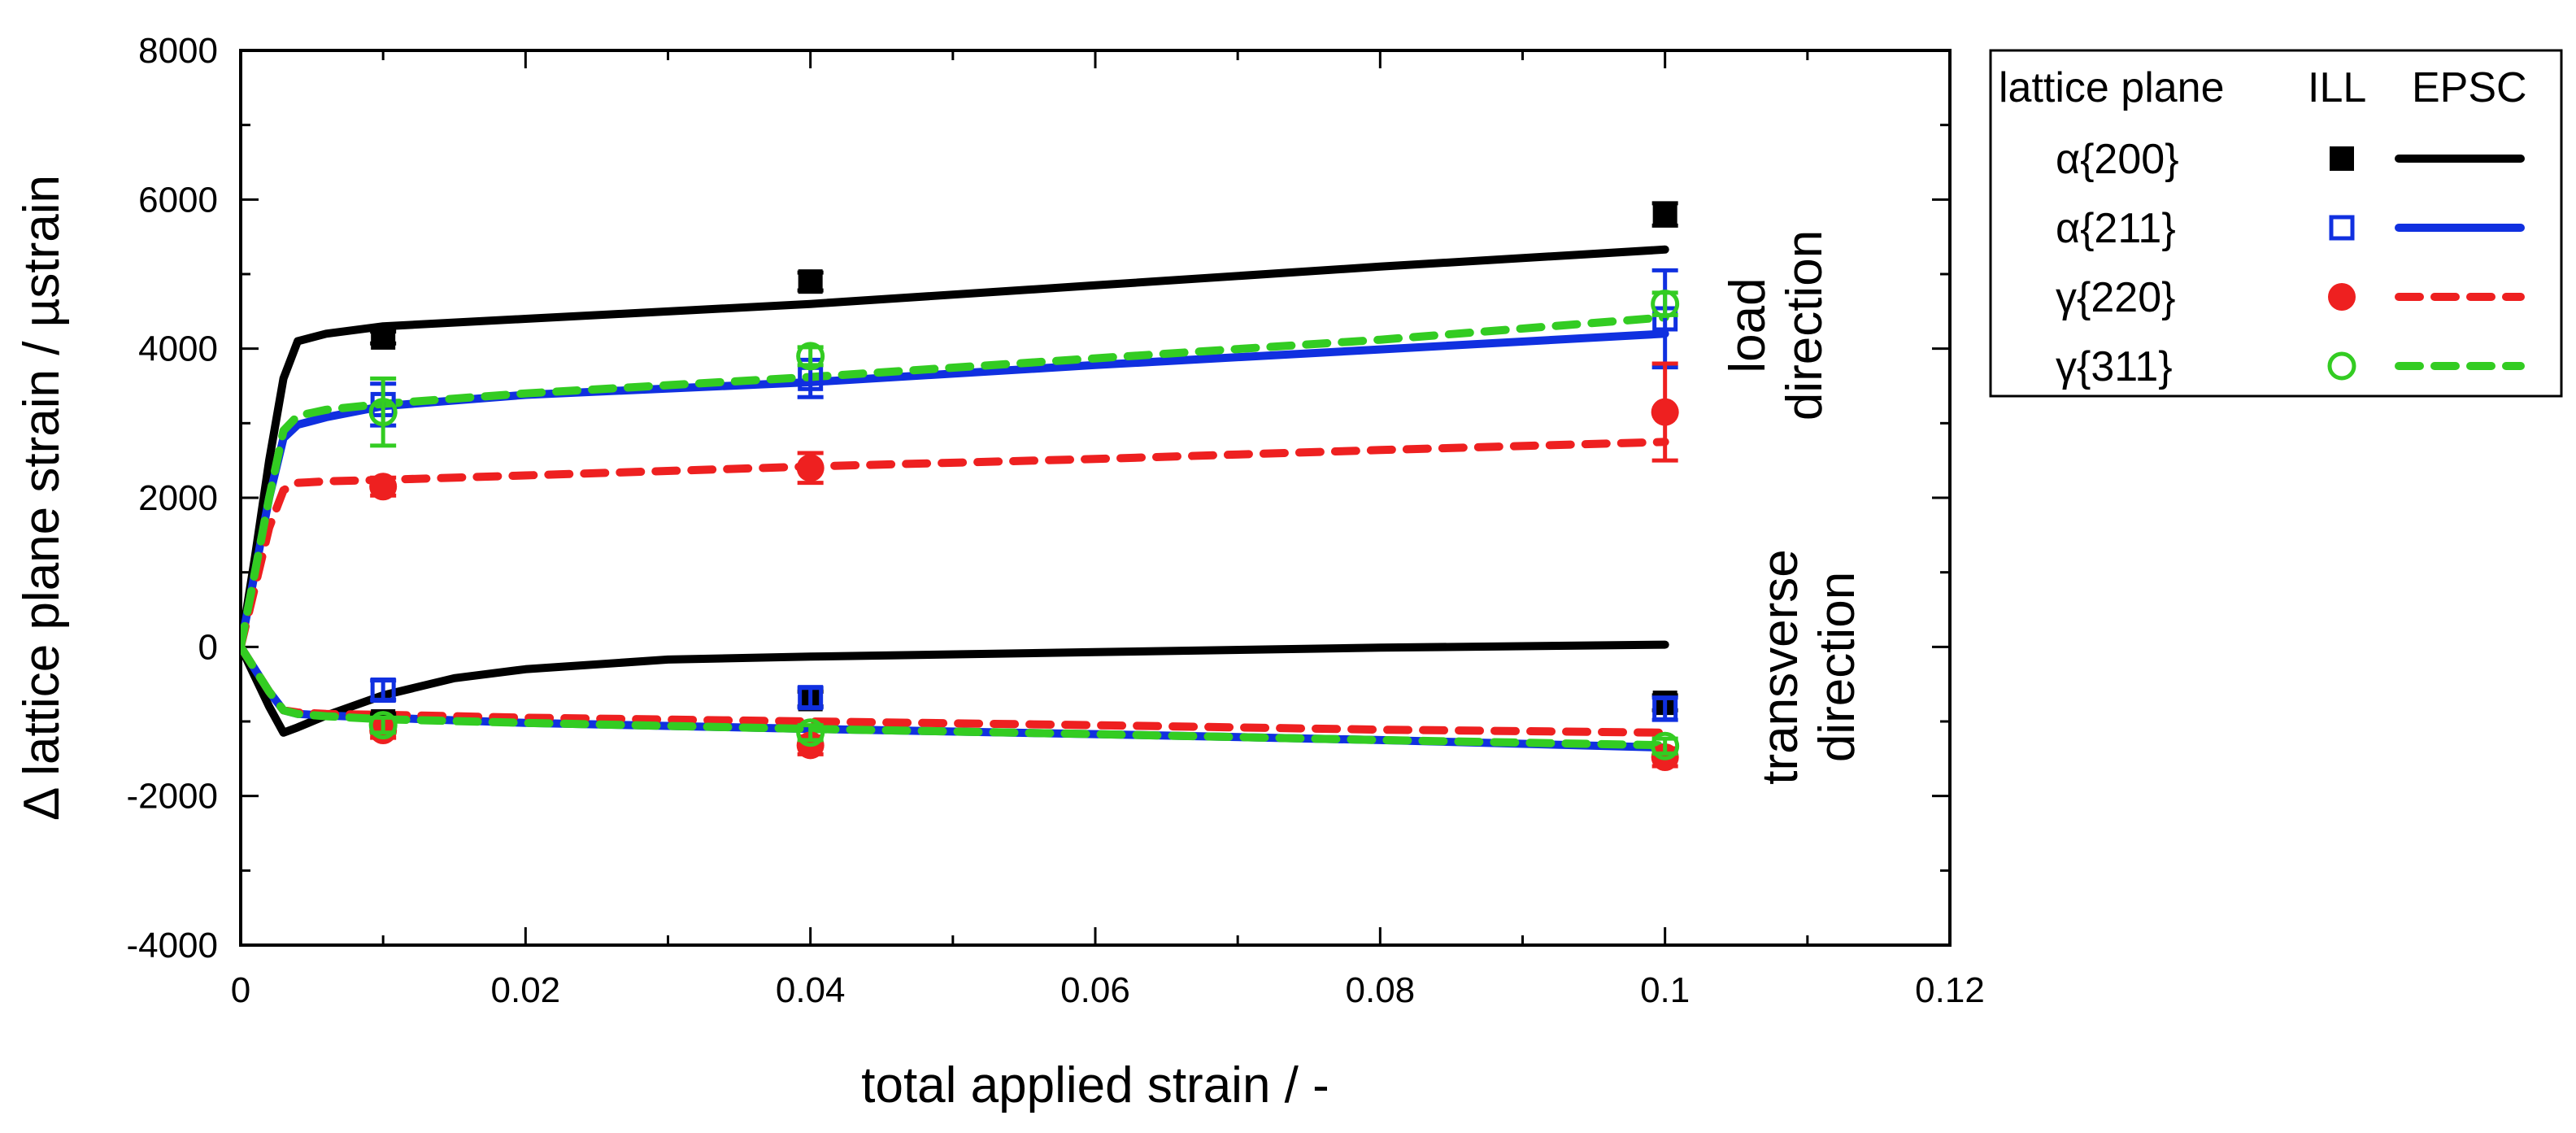  What do you see at coordinates (42, 498) in the screenshot?
I see `y-axis-title: Δ lattice plane strain / µstrain` at bounding box center [42, 498].